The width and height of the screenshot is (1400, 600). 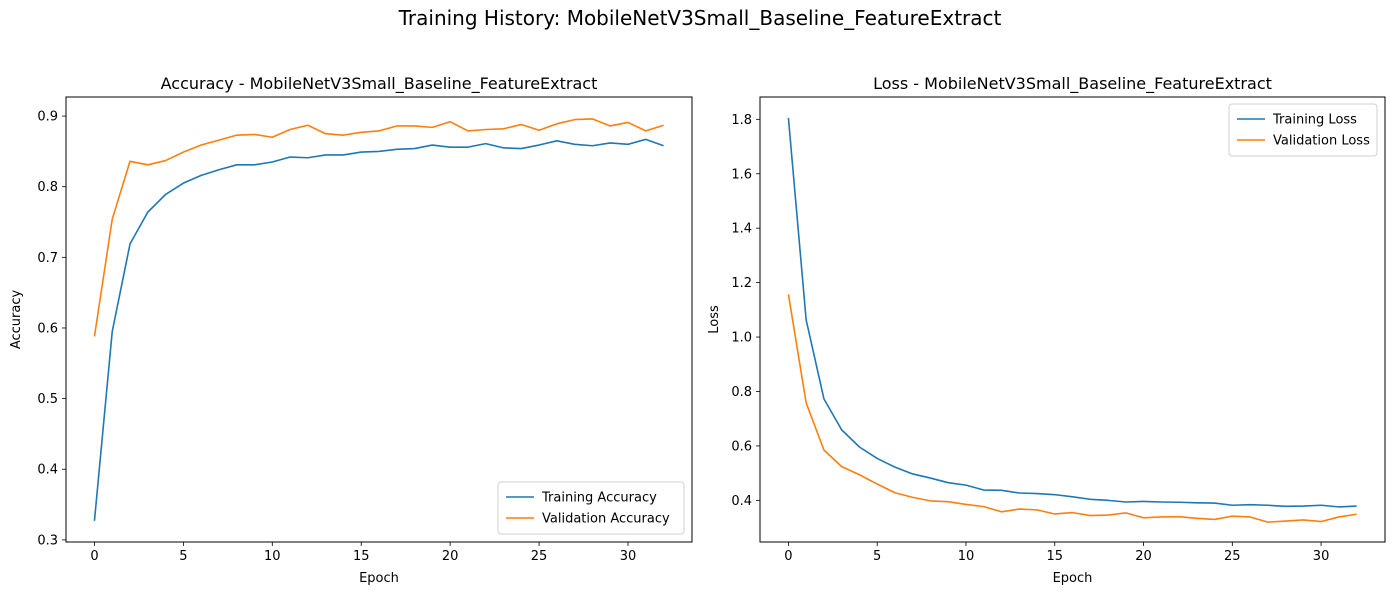 I want to click on legend: Training Loss Validation Loss, so click(x=1303, y=130).